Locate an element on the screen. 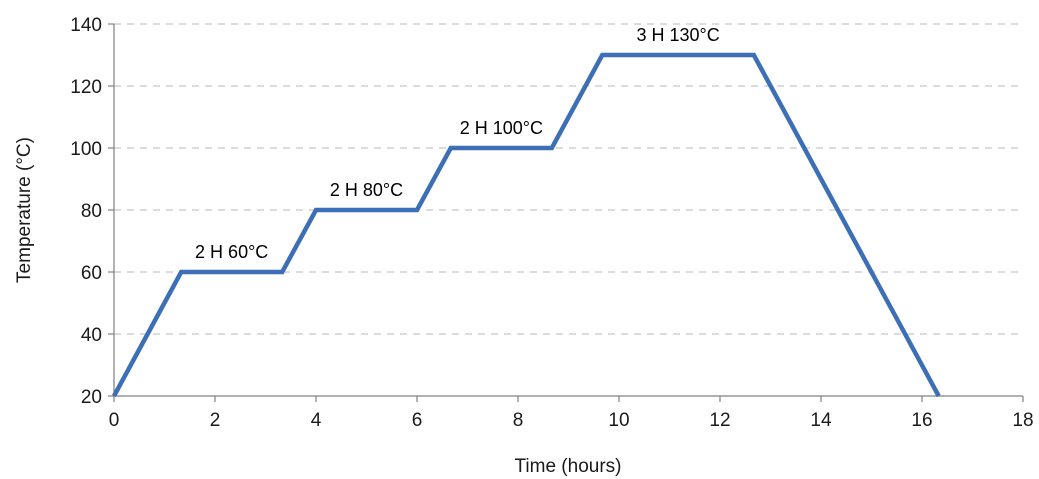 The height and width of the screenshot is (479, 1039). plateau-annotation: 2 H 100°C is located at coordinates (501, 128).